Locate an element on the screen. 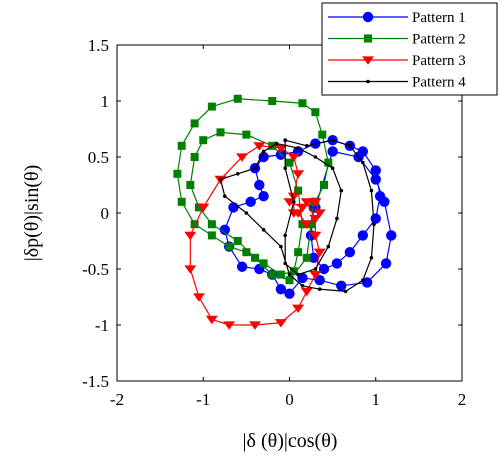 This screenshot has height=458, width=499. y-axis-label: |δp(θ)|sin(θ) is located at coordinates (32, 213).